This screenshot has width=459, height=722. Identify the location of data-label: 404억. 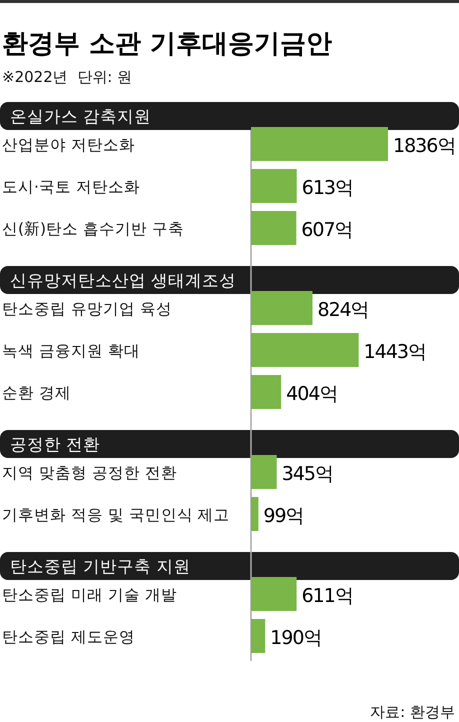
(312, 394).